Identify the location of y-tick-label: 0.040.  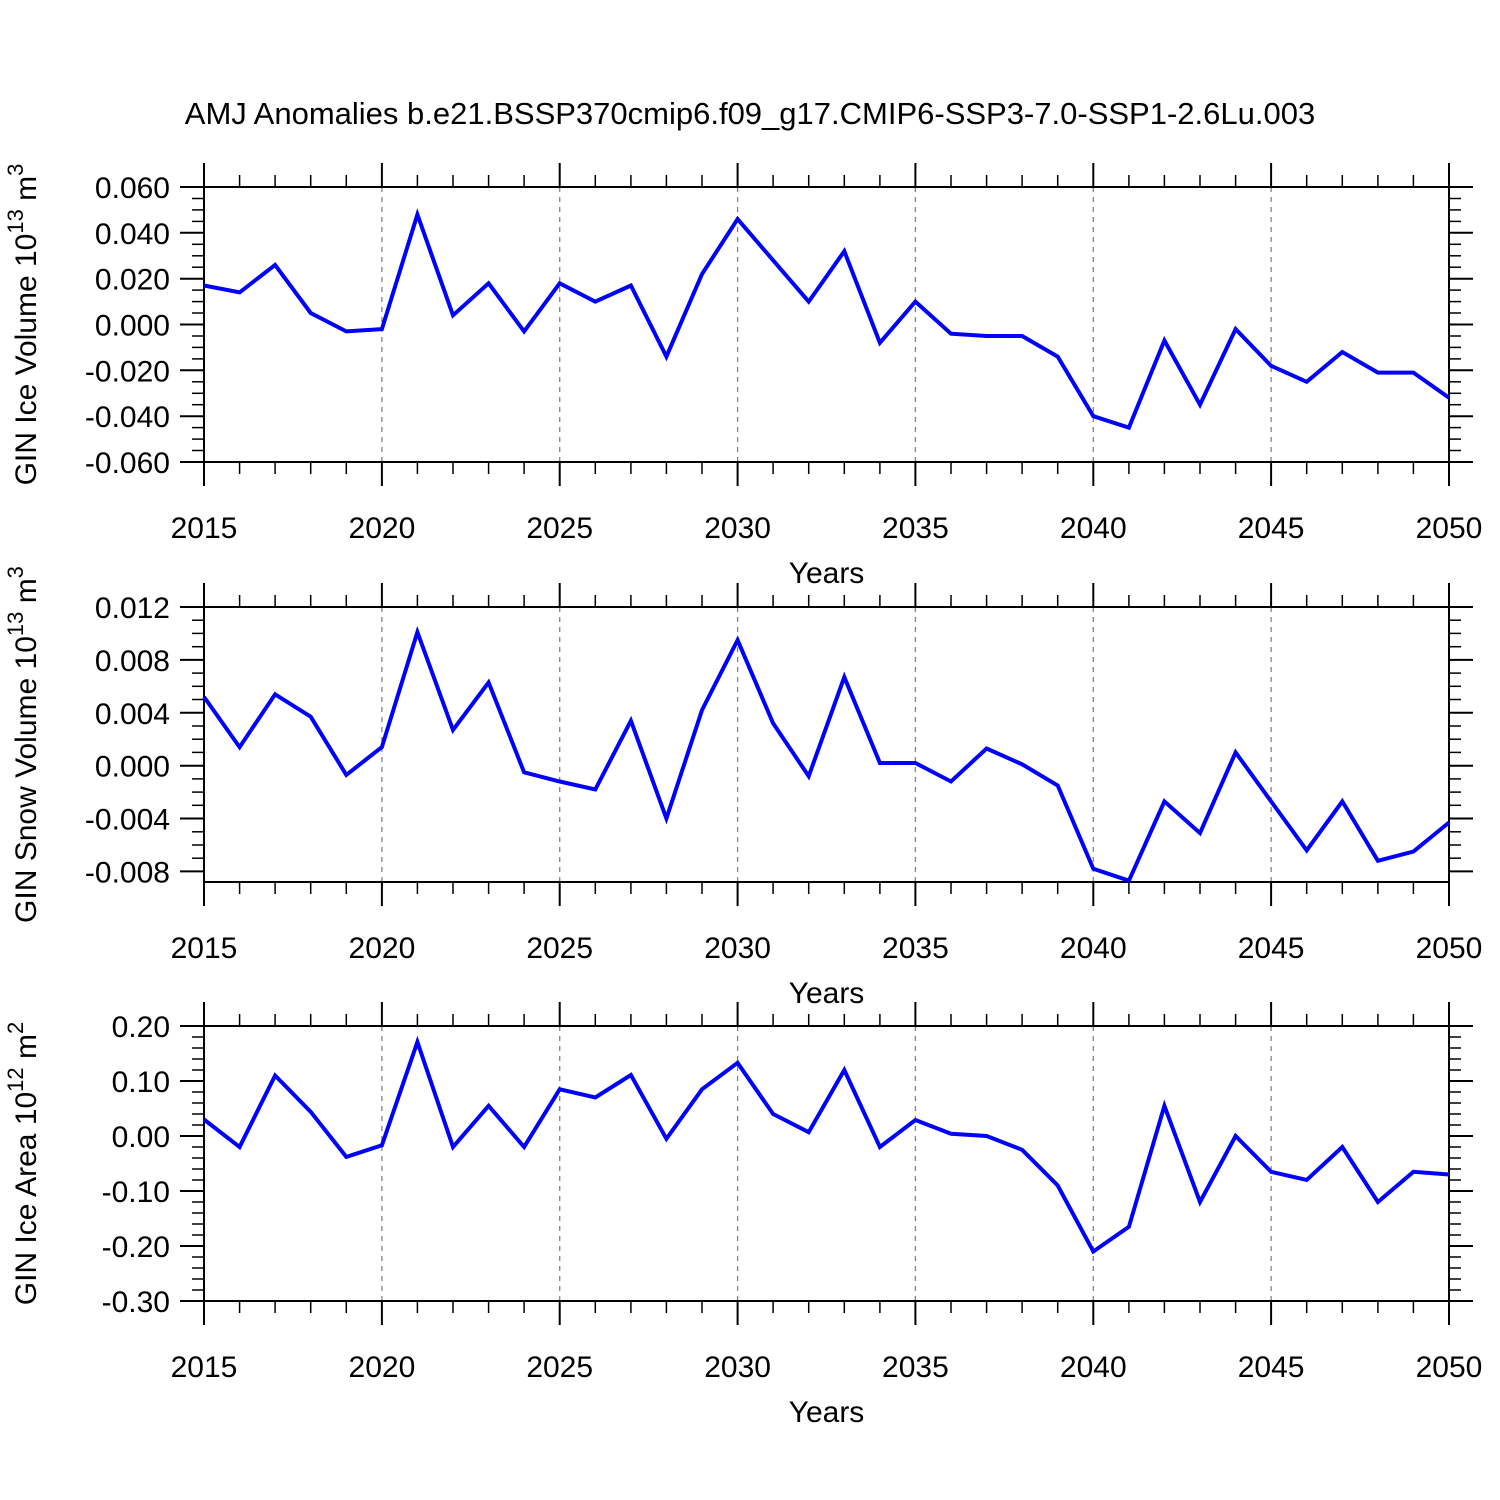
(132, 234).